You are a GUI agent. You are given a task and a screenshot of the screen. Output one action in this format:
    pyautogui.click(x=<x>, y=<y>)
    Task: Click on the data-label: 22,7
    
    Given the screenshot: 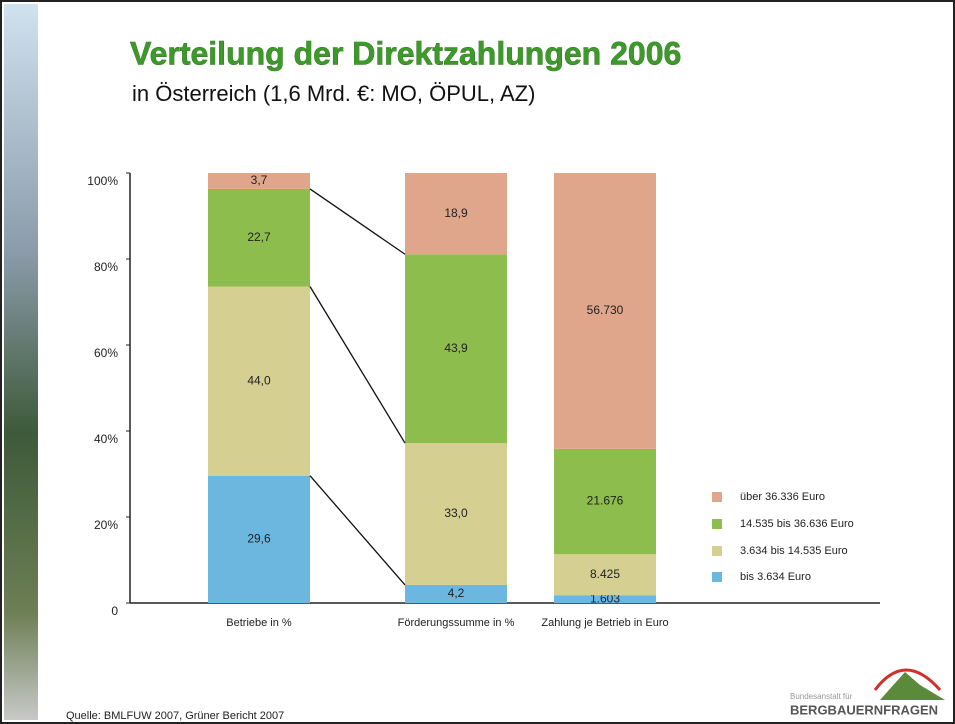 What is the action you would take?
    pyautogui.click(x=259, y=237)
    